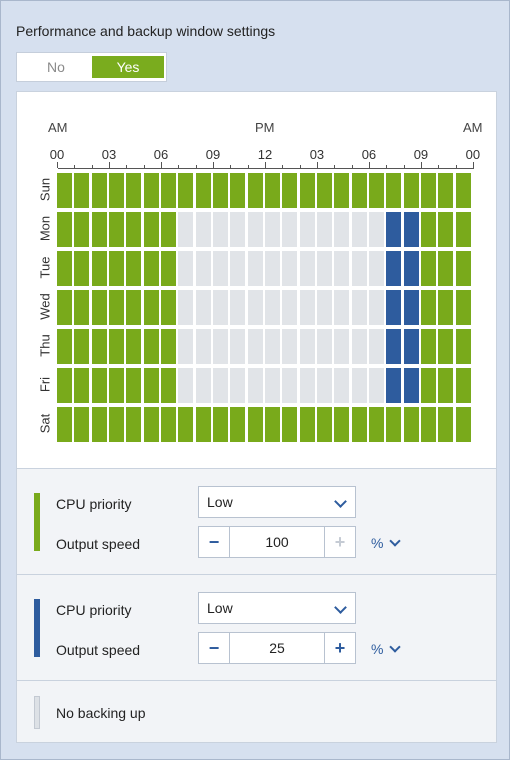  I want to click on cpu-priority-select: Low, so click(277, 608).